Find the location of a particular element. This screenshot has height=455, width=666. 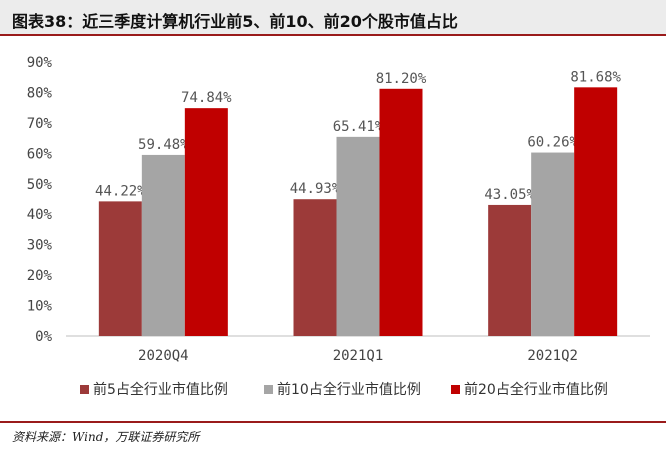

data-label: 65.41% is located at coordinates (358, 127).